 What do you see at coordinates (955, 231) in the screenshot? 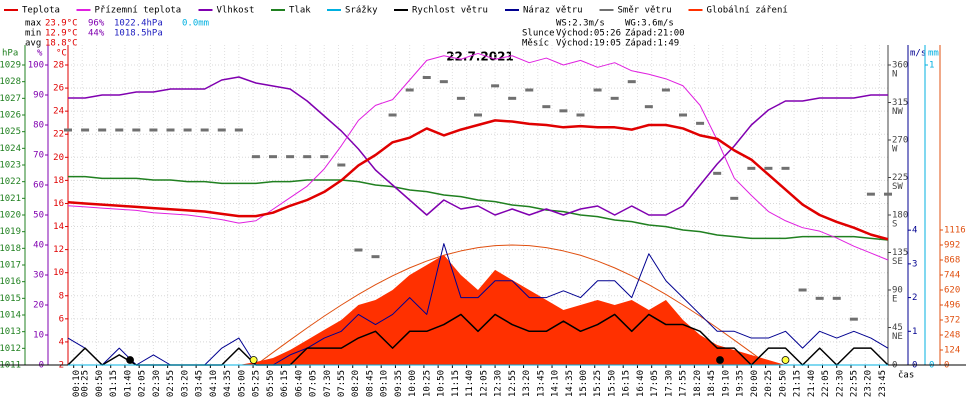
I see `y-tick-label: 1116` at bounding box center [955, 231].